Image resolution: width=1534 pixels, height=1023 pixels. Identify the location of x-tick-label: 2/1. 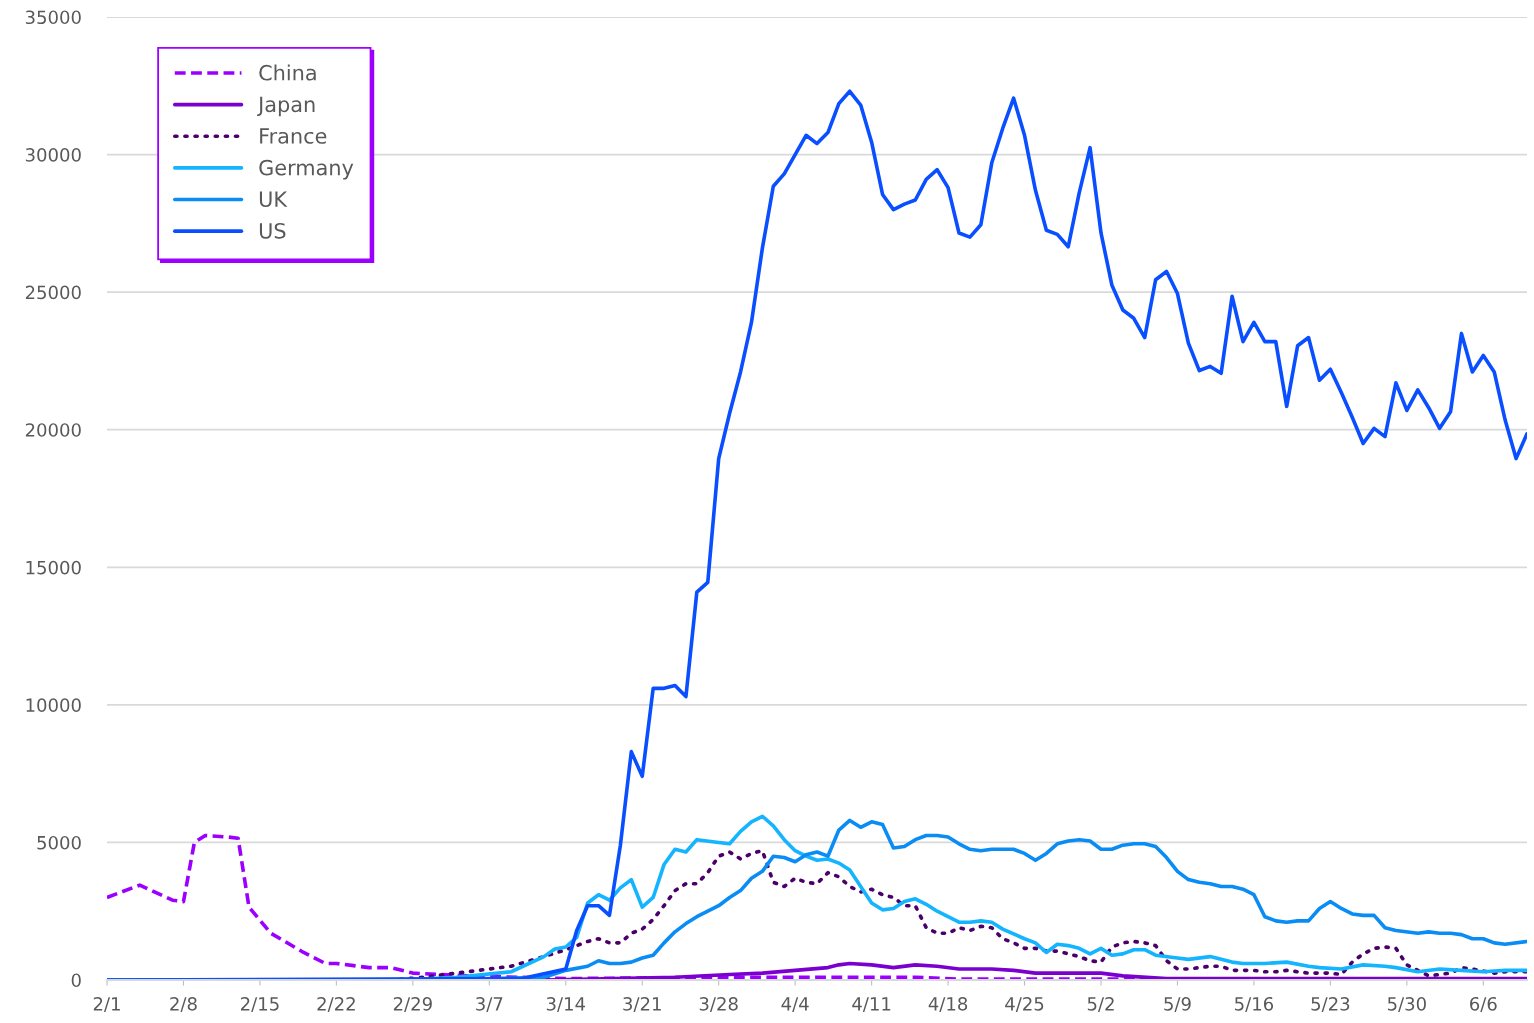
(106, 1004).